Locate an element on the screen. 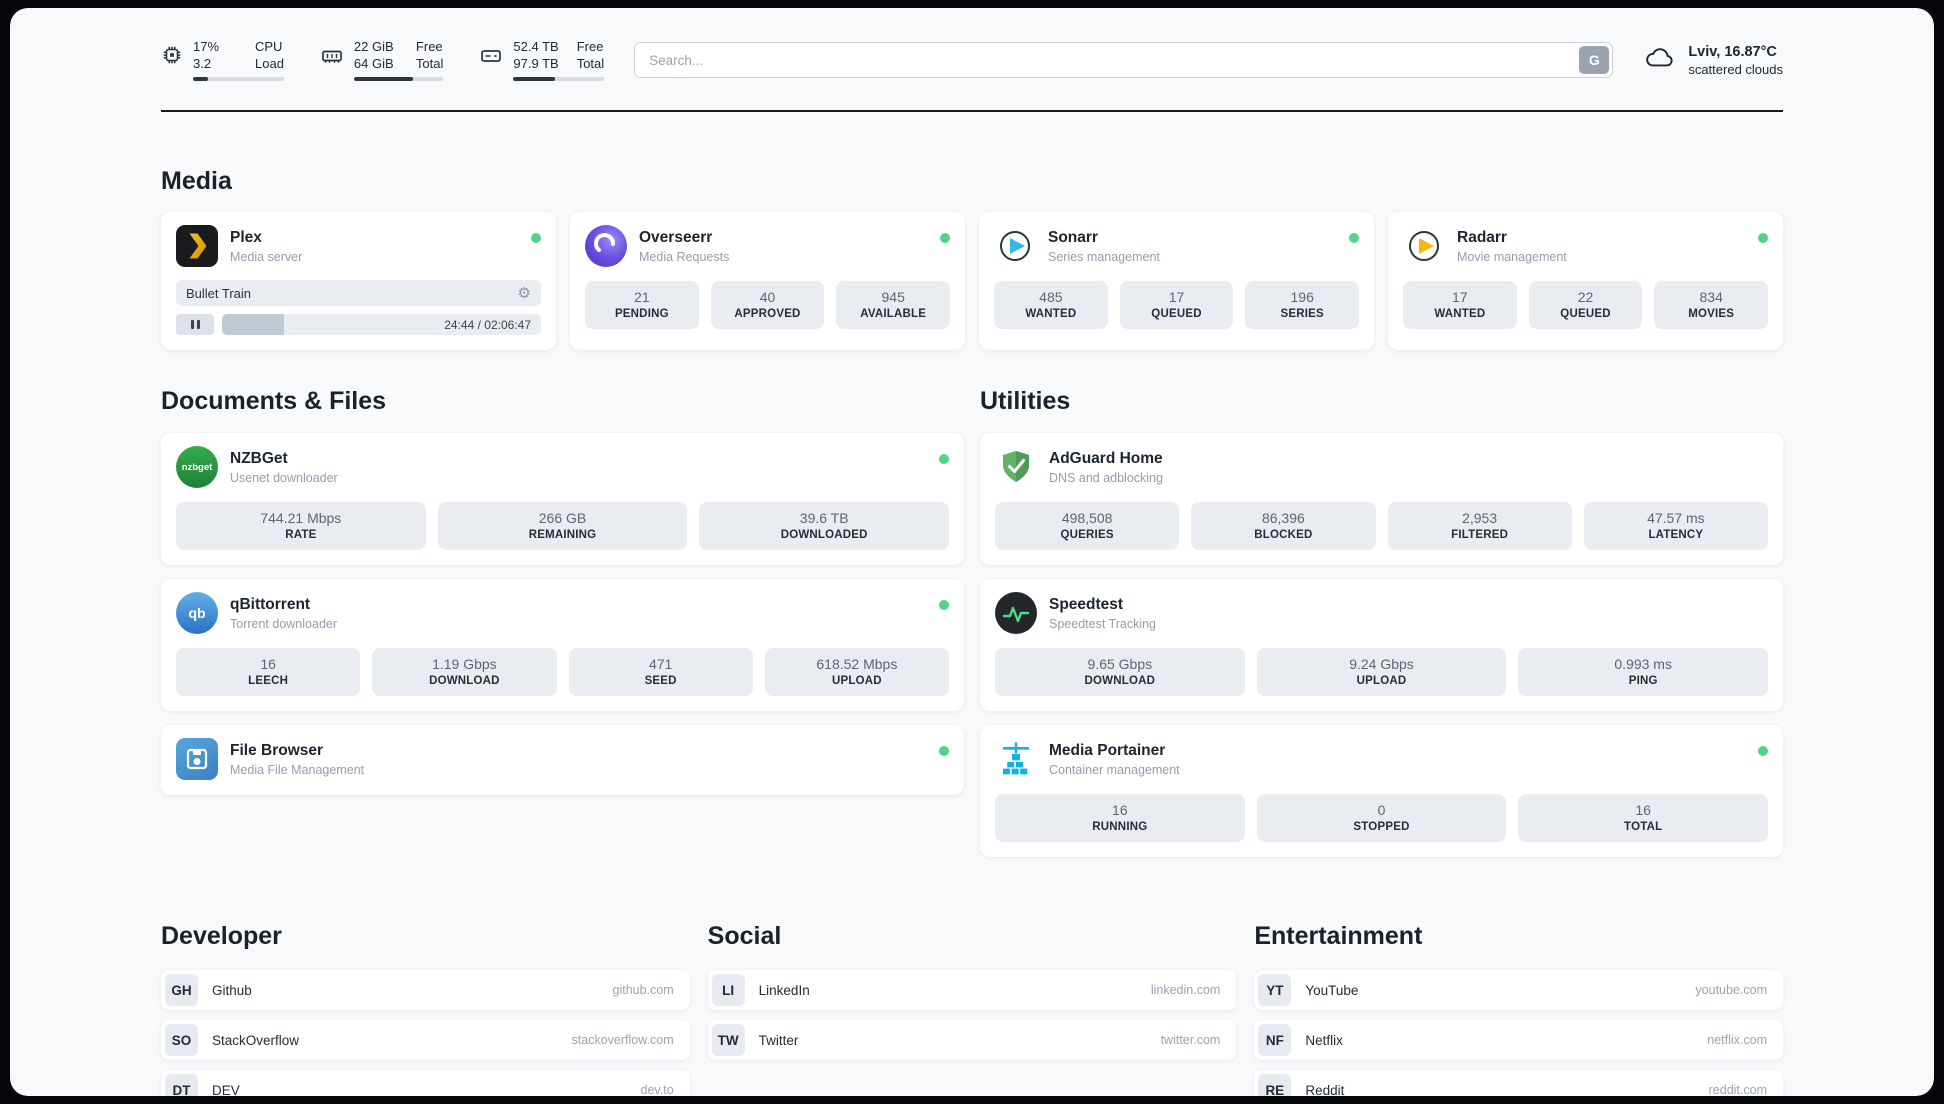 The width and height of the screenshot is (1944, 1104). sonarr-icon is located at coordinates (1015, 246).